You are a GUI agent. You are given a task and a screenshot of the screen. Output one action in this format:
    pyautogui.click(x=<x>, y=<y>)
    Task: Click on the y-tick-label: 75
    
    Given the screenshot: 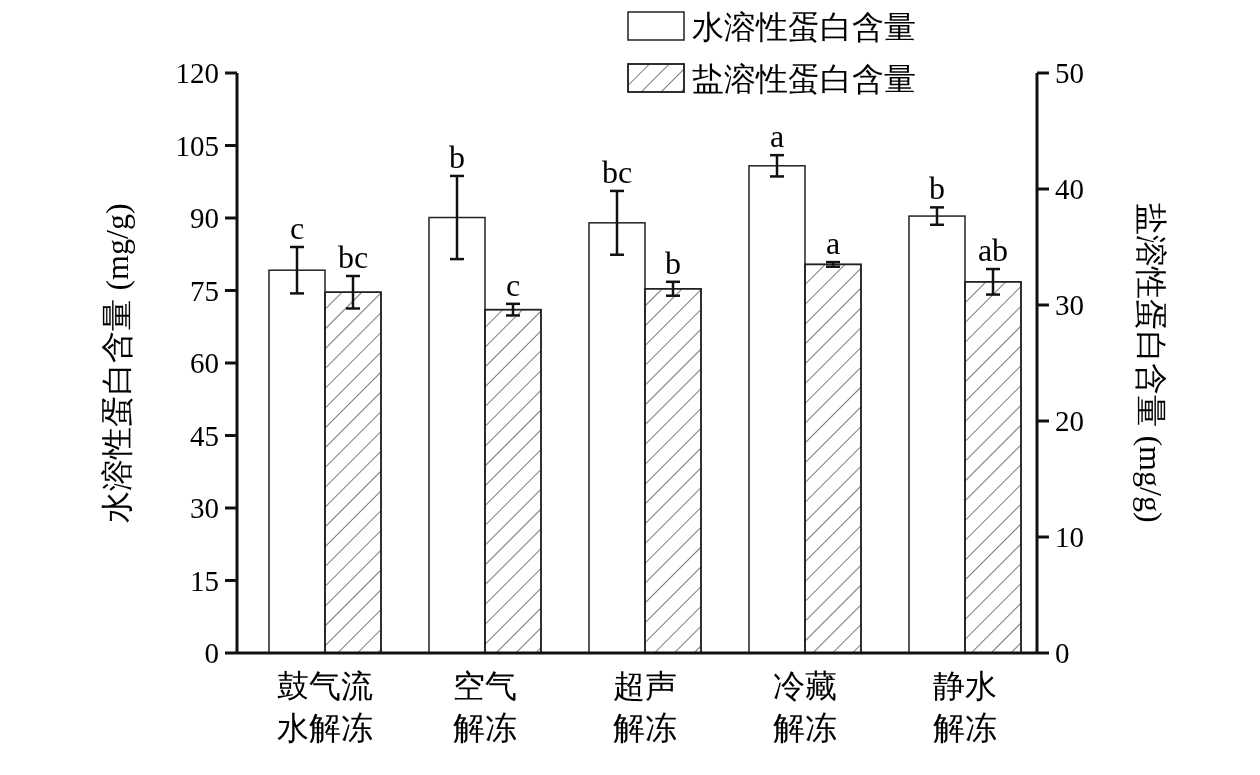 What is the action you would take?
    pyautogui.click(x=204, y=290)
    